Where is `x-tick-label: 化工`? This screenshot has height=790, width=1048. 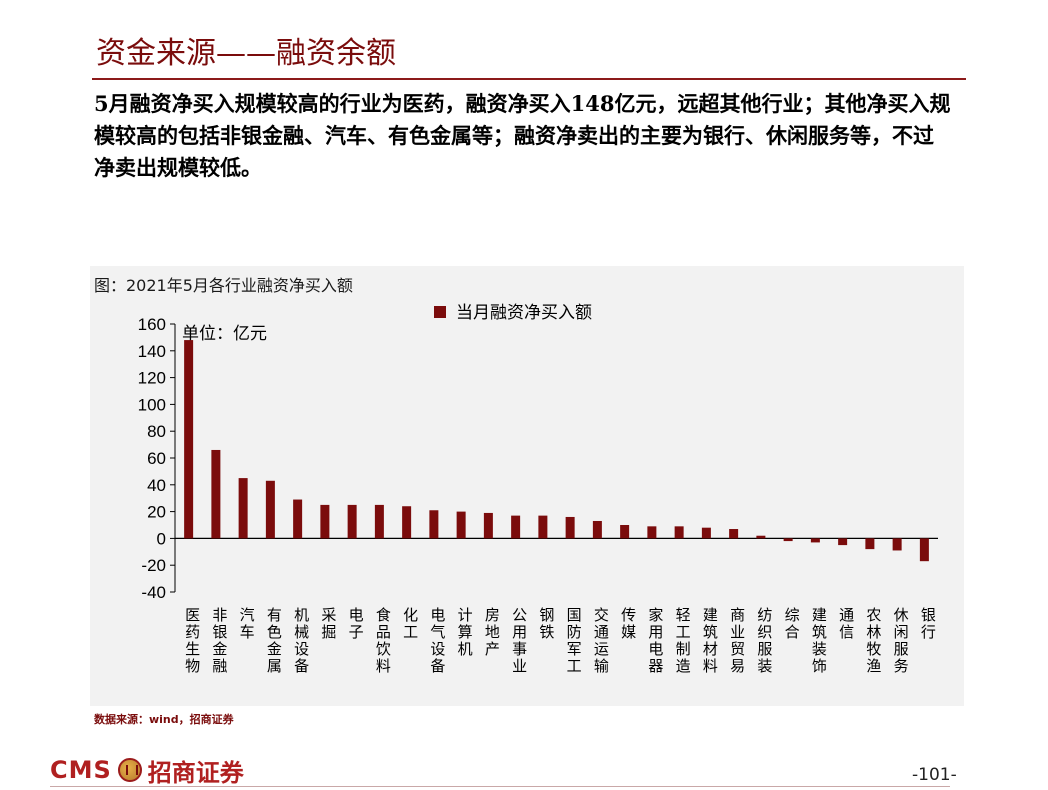
x-tick-label: 化工 is located at coordinates (410, 623).